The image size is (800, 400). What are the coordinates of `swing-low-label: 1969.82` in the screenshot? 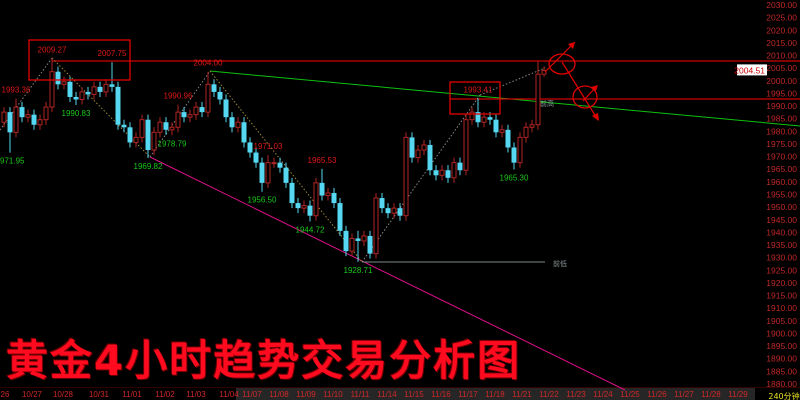 It's located at (148, 166).